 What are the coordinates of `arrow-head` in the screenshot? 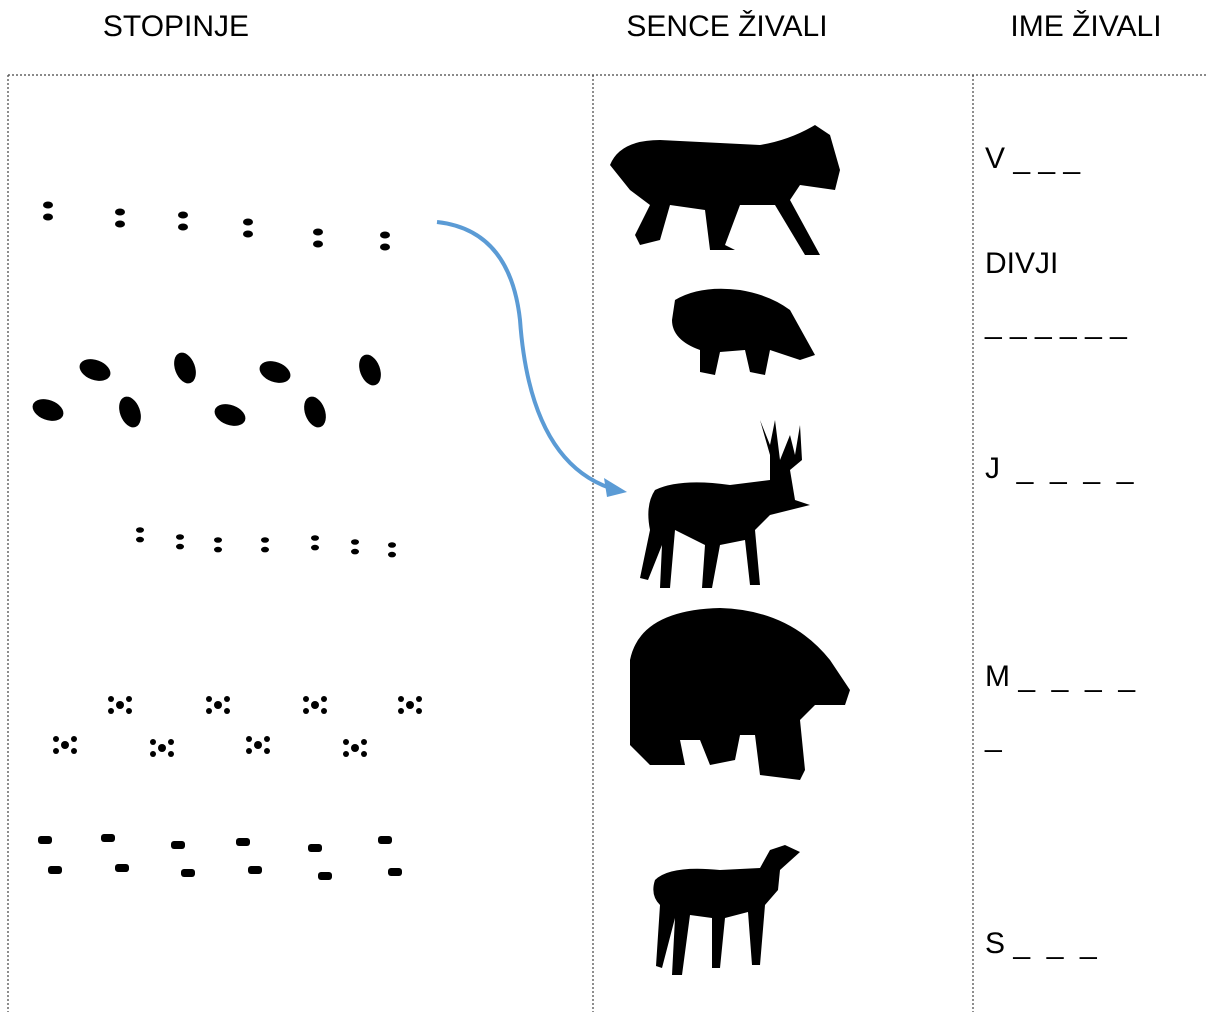 It's located at (615, 487).